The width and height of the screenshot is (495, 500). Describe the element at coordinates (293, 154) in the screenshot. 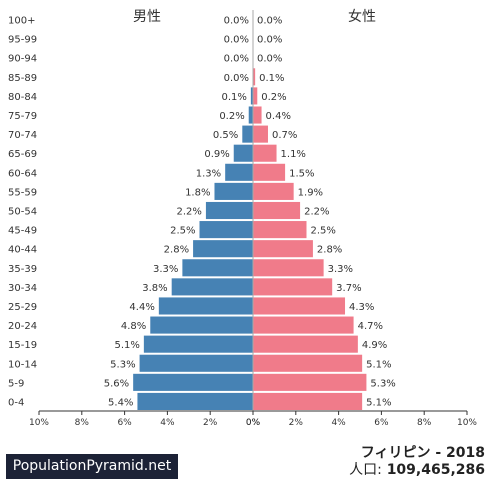

I see `female-value-label: 1.1%` at that location.